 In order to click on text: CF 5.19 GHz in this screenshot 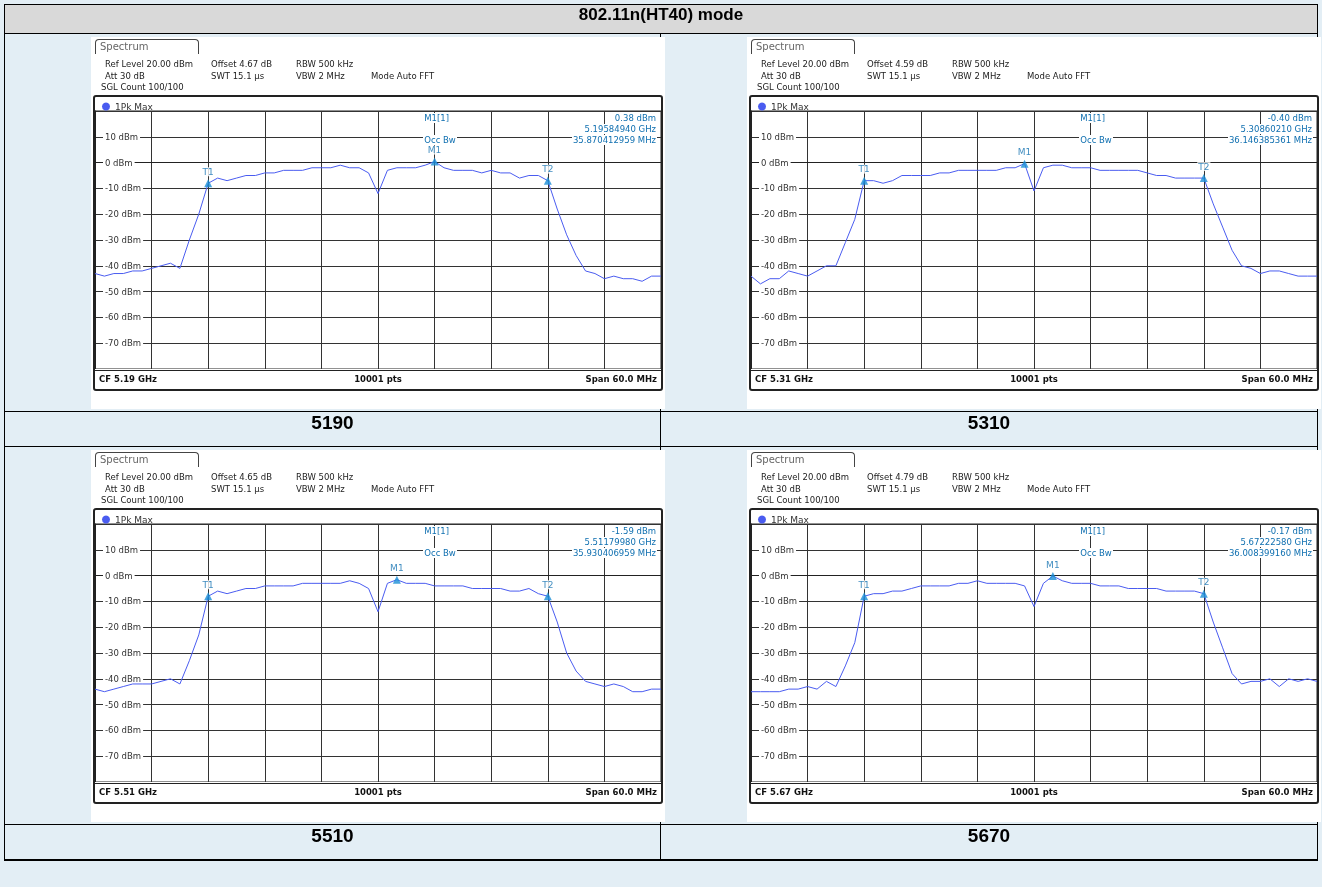, I will do `click(128, 379)`.